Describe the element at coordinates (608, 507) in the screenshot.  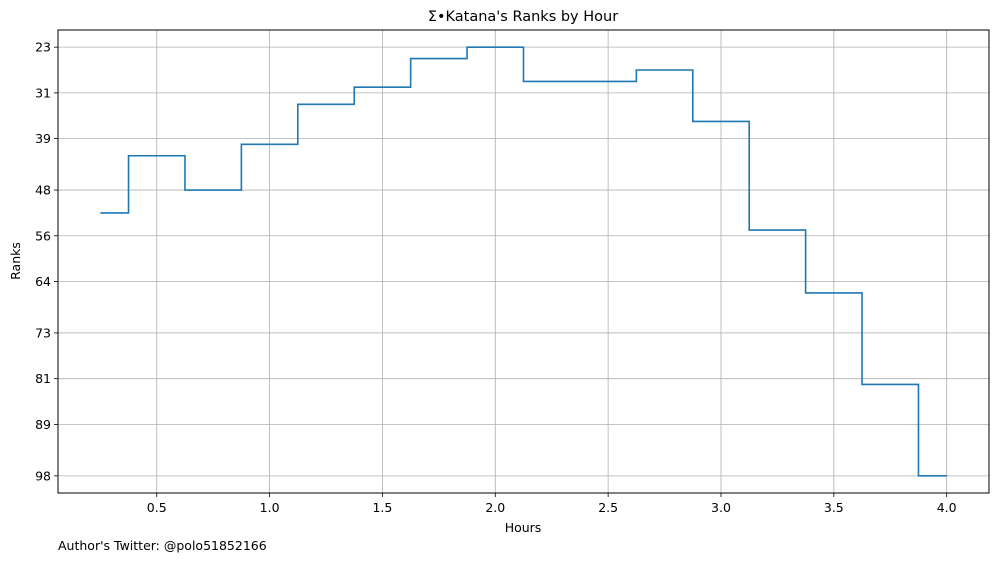
I see `x-tick-label: 2.5` at that location.